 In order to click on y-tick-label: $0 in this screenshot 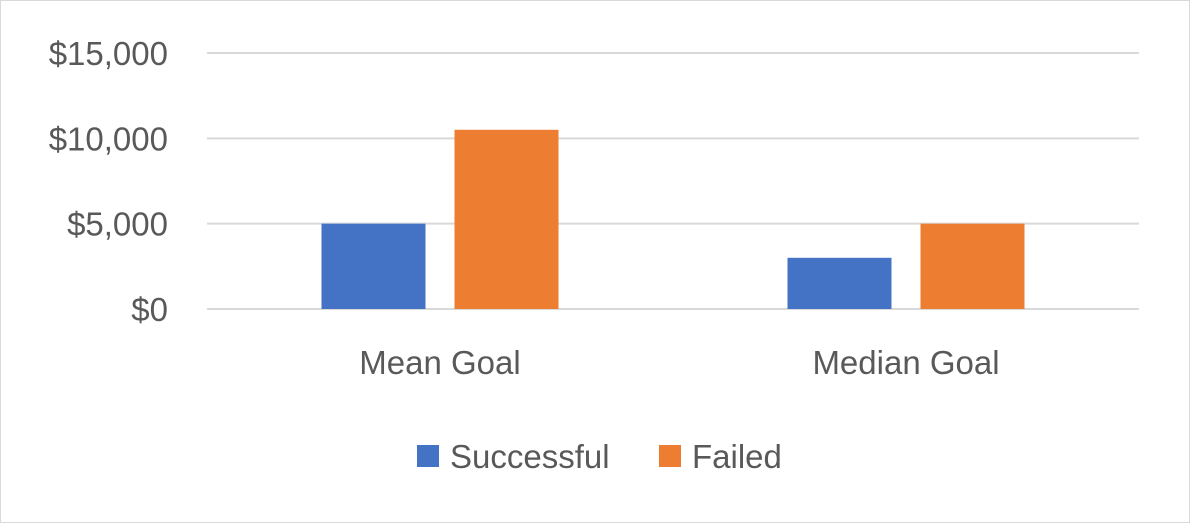, I will do `click(149, 309)`.